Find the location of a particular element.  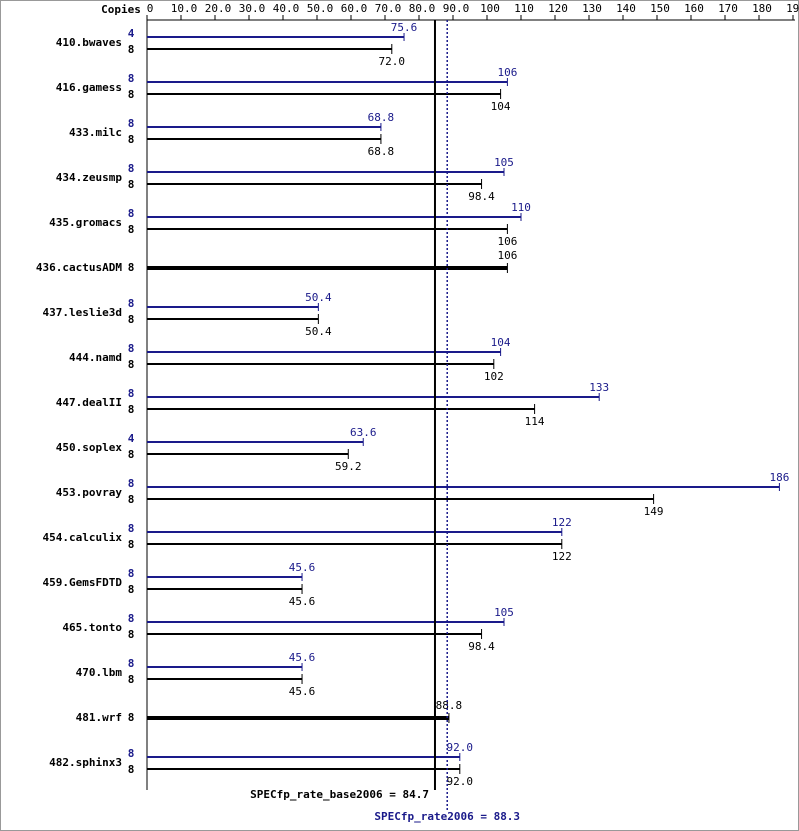

x-tick-label: 190 is located at coordinates (792, 8).